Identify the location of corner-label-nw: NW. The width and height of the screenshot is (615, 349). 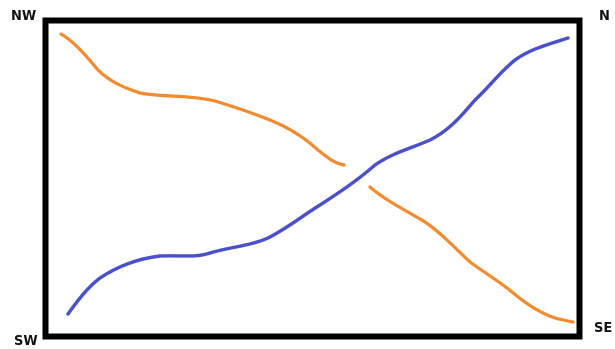
(23, 16).